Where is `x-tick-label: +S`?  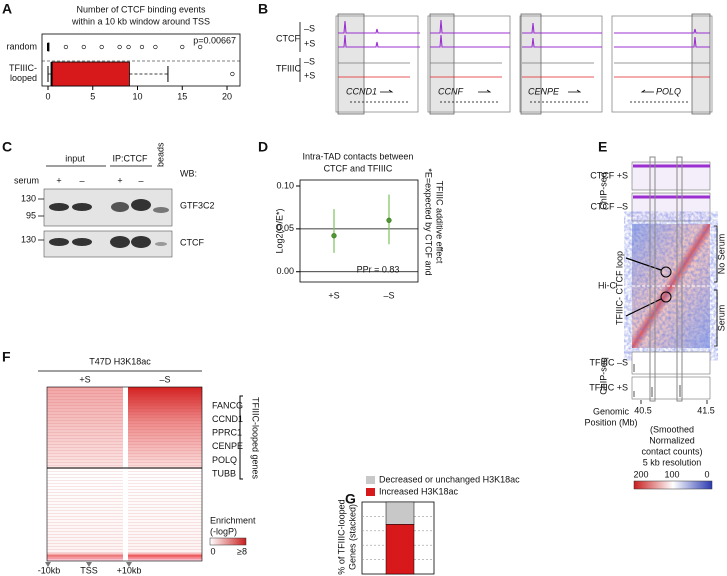
x-tick-label: +S is located at coordinates (333, 295).